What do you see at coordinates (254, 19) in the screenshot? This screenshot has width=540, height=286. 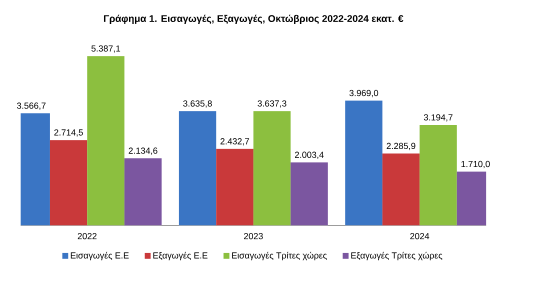 I see `chart-title: Γράφημα 1. Εισαγωγές, Εξαγωγές, Οκτώβριος 2022-2024 εκατ. €` at bounding box center [254, 19].